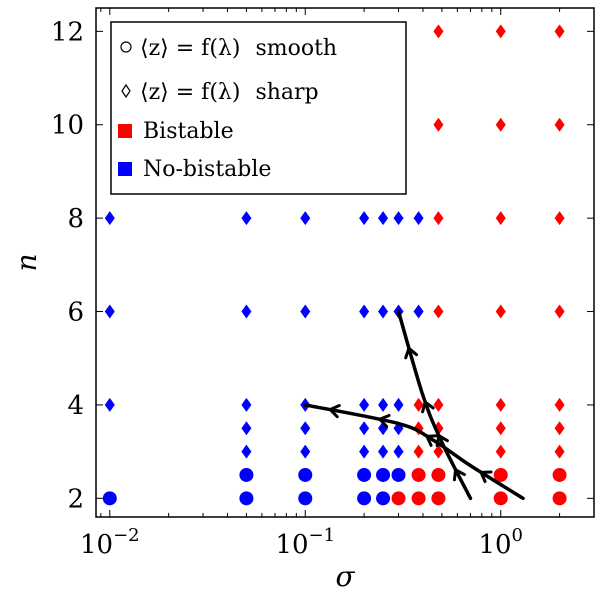 Image resolution: width=609 pixels, height=595 pixels. I want to click on x-tick-label: 10⁻², so click(110, 542).